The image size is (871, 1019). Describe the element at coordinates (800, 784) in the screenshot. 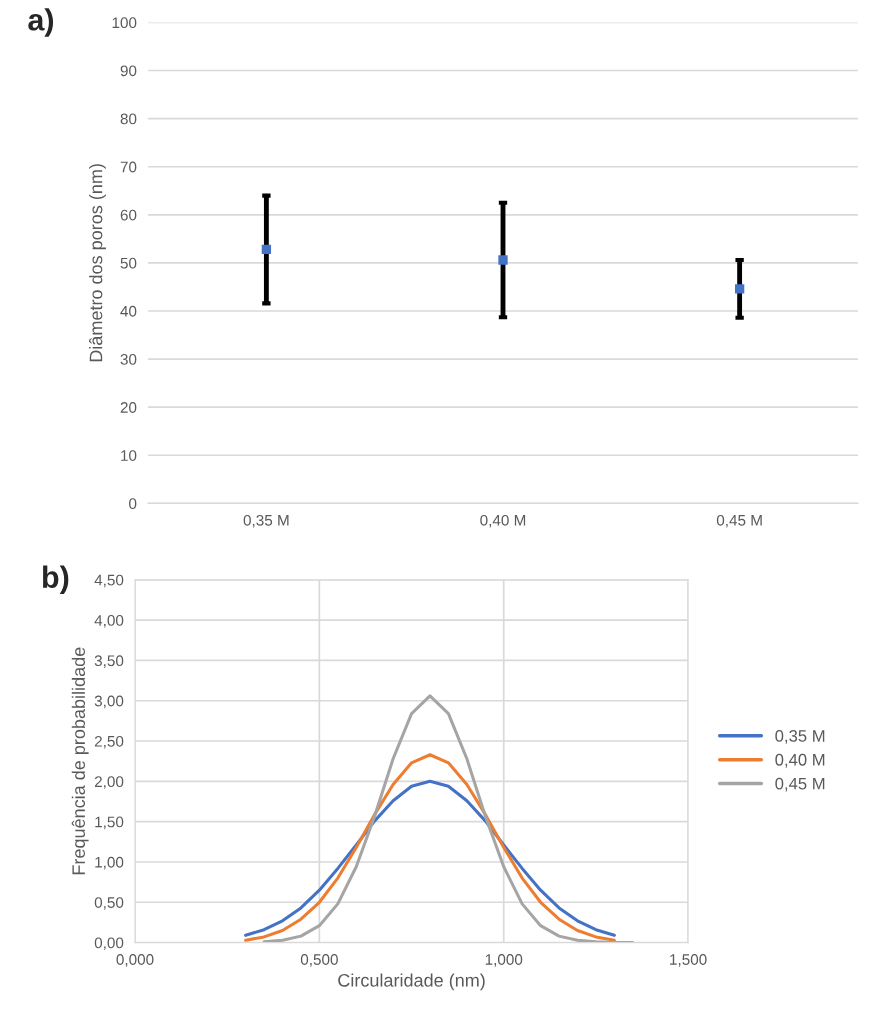

I see `legend-label: 0,45 M` at that location.